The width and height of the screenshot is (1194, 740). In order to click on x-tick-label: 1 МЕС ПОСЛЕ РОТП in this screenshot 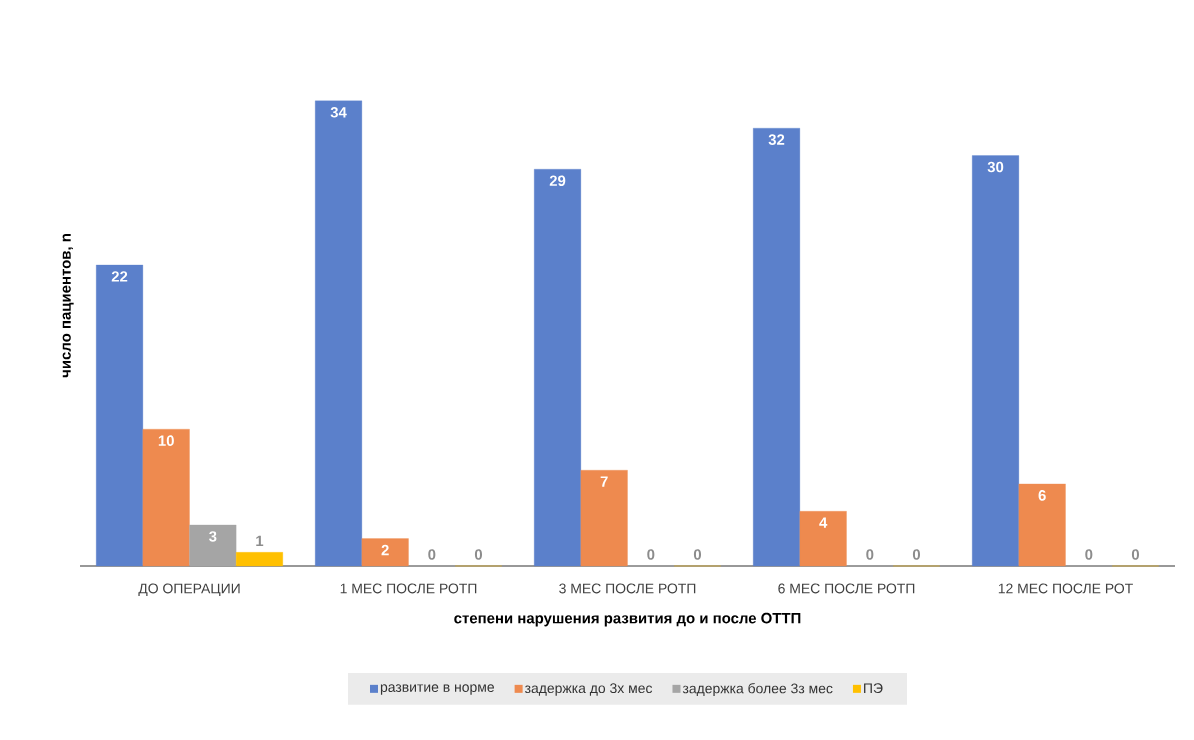, I will do `click(408, 588)`.